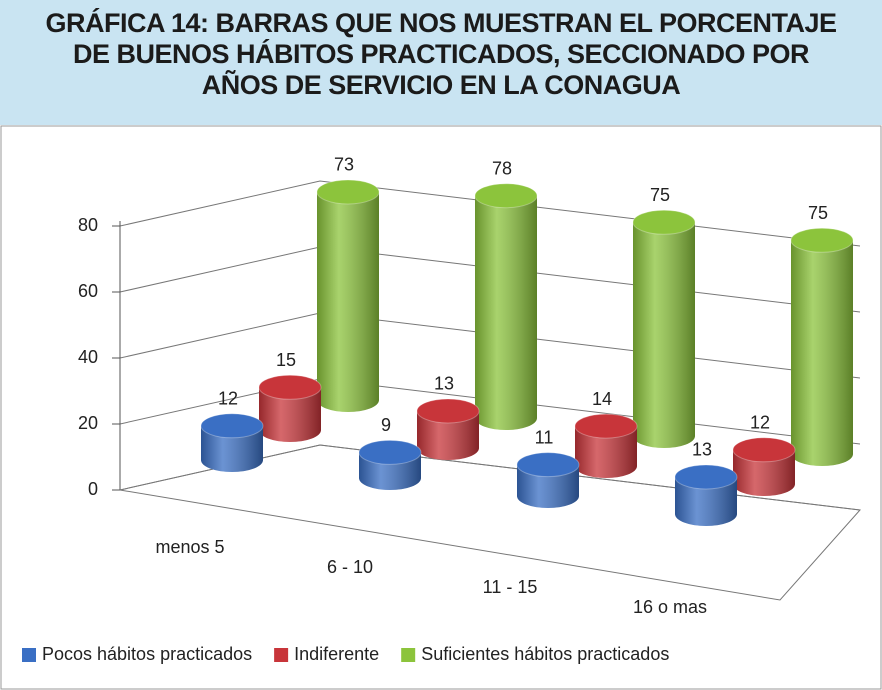 Image resolution: width=882 pixels, height=690 pixels. Describe the element at coordinates (147, 654) in the screenshot. I see `legend-label: Pocos hábitos practicados` at that location.